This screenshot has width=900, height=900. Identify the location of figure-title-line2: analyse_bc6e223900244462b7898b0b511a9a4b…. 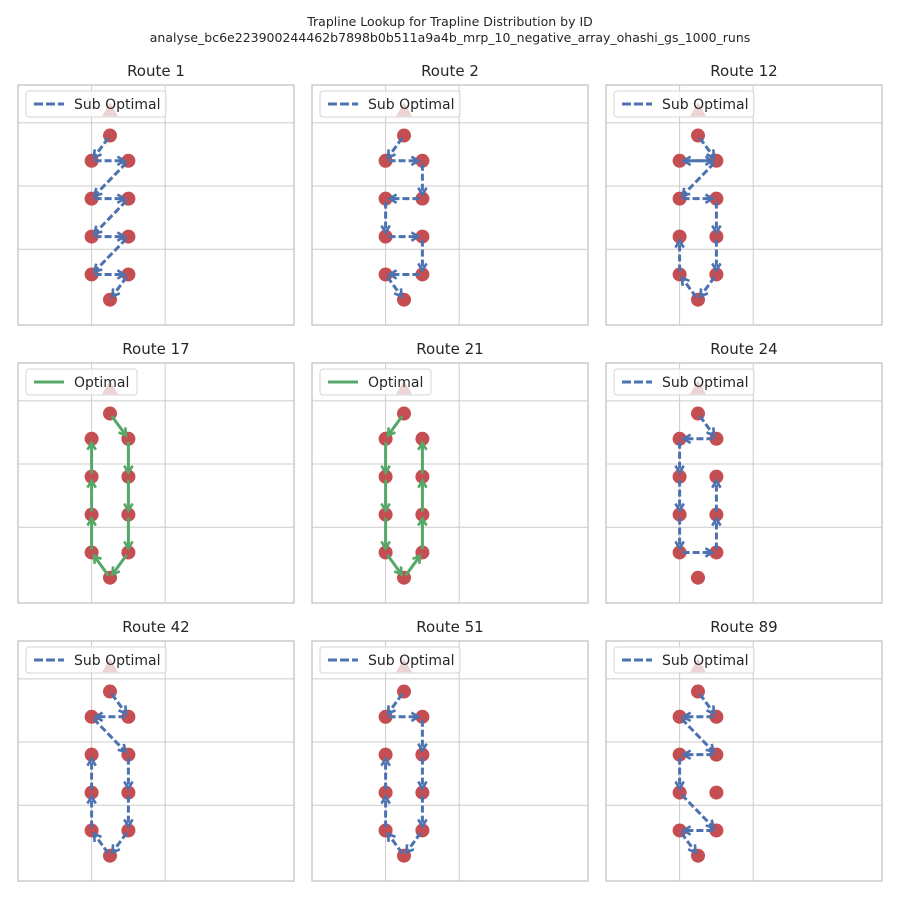
(450, 37).